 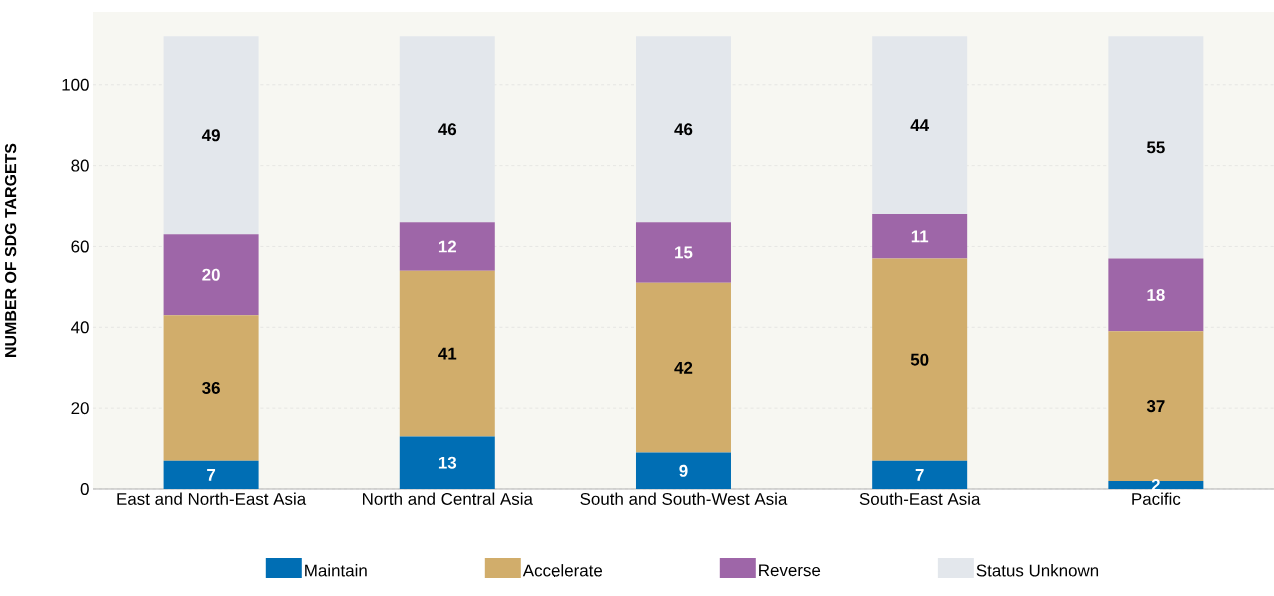 I want to click on data-label: 42, so click(x=683, y=367).